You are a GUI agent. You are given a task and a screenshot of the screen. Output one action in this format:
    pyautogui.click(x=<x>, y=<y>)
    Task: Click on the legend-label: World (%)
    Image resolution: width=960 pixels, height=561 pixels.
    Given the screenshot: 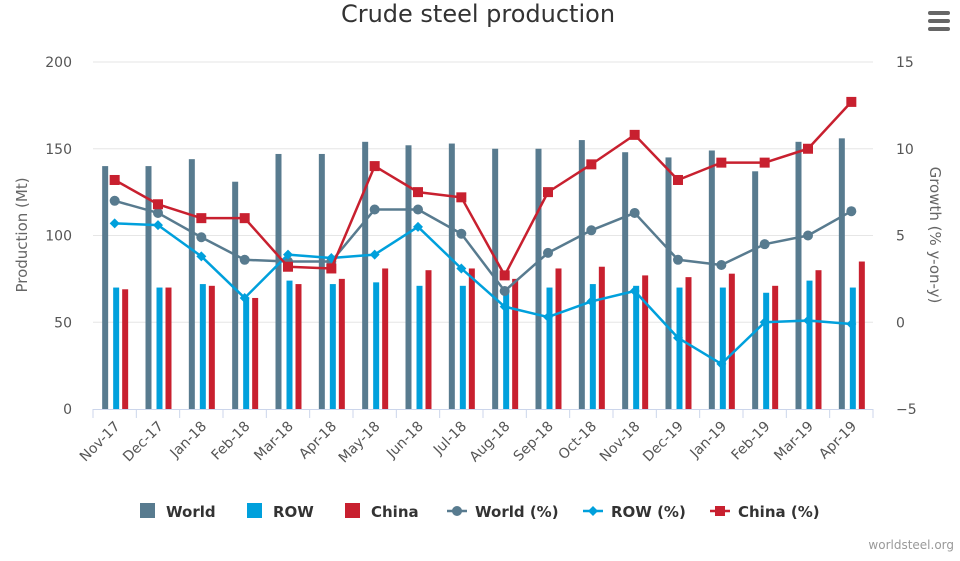 What is the action you would take?
    pyautogui.click(x=517, y=512)
    